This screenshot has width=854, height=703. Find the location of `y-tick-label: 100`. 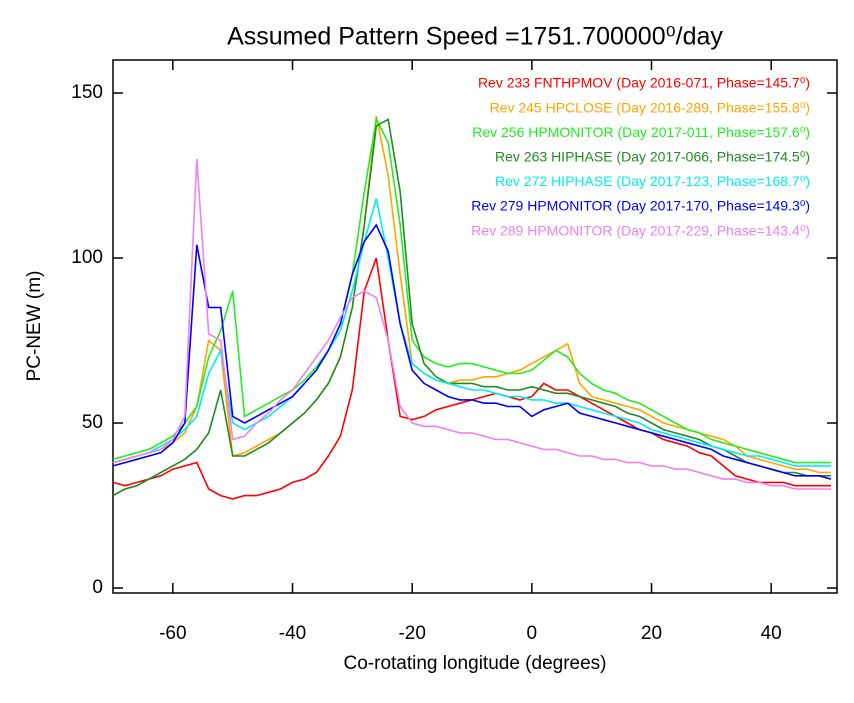

y-tick-label: 100 is located at coordinates (87, 257).